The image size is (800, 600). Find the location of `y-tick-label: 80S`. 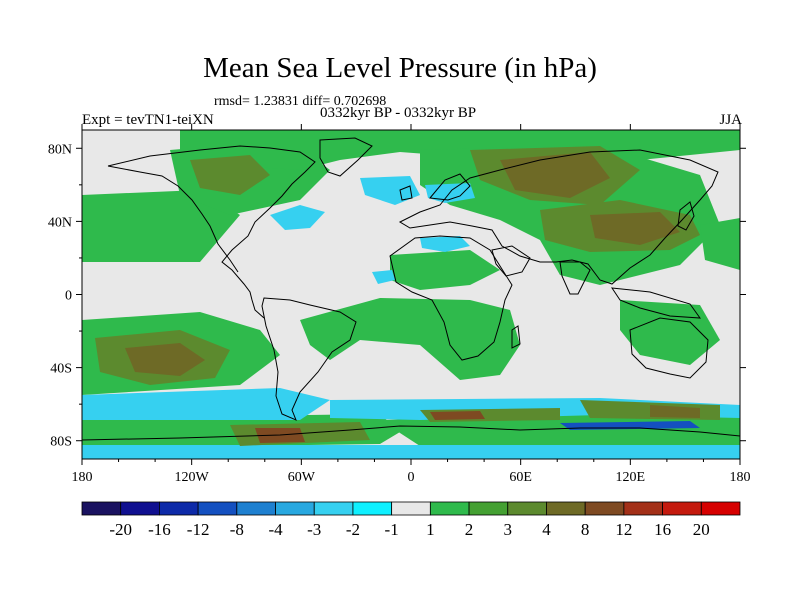

y-tick-label: 80S is located at coordinates (61, 442).